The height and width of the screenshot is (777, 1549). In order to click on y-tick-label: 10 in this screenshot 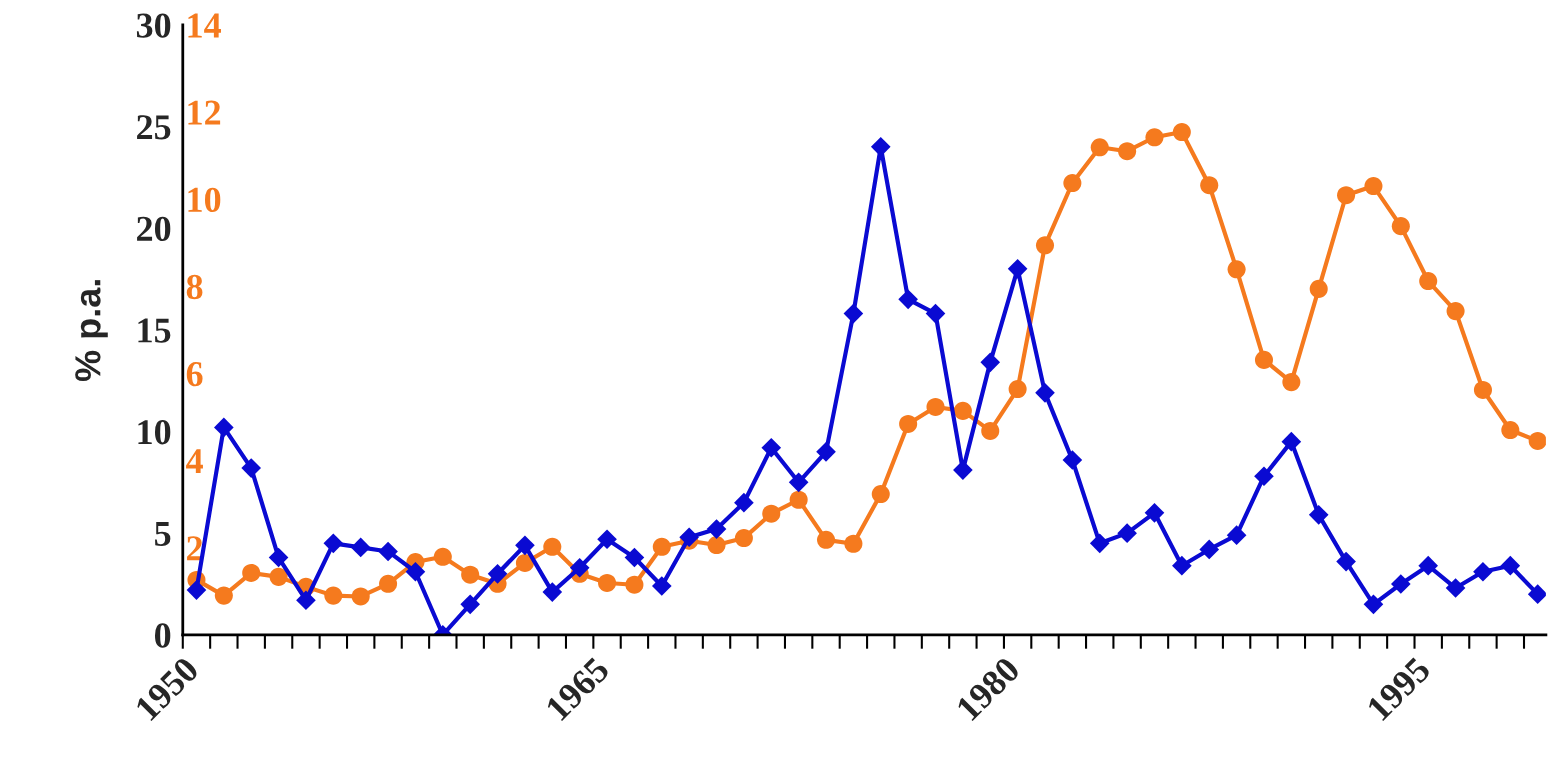, I will do `click(154, 432)`.